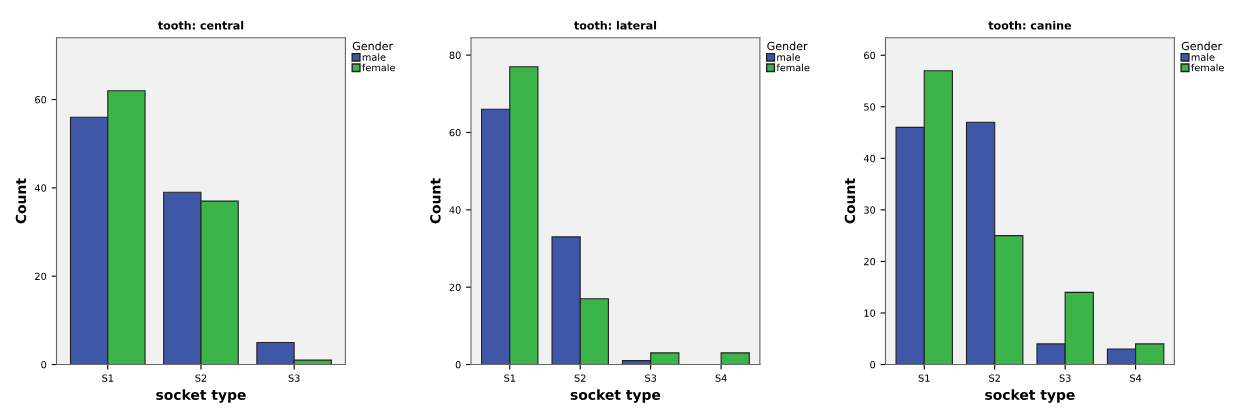 This screenshot has height=419, width=1256. Describe the element at coordinates (735, 358) in the screenshot. I see `bar` at that location.